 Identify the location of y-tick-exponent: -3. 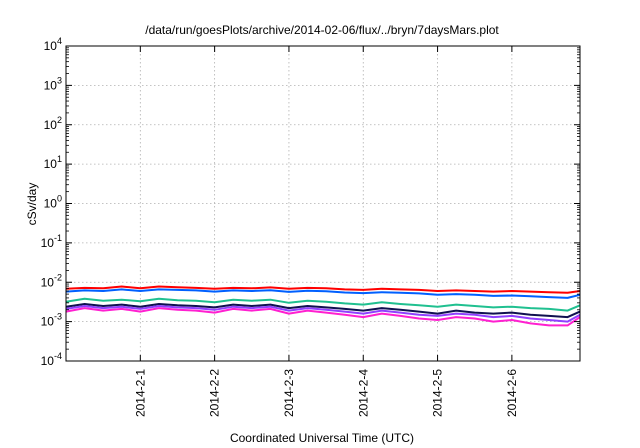
(58, 317).